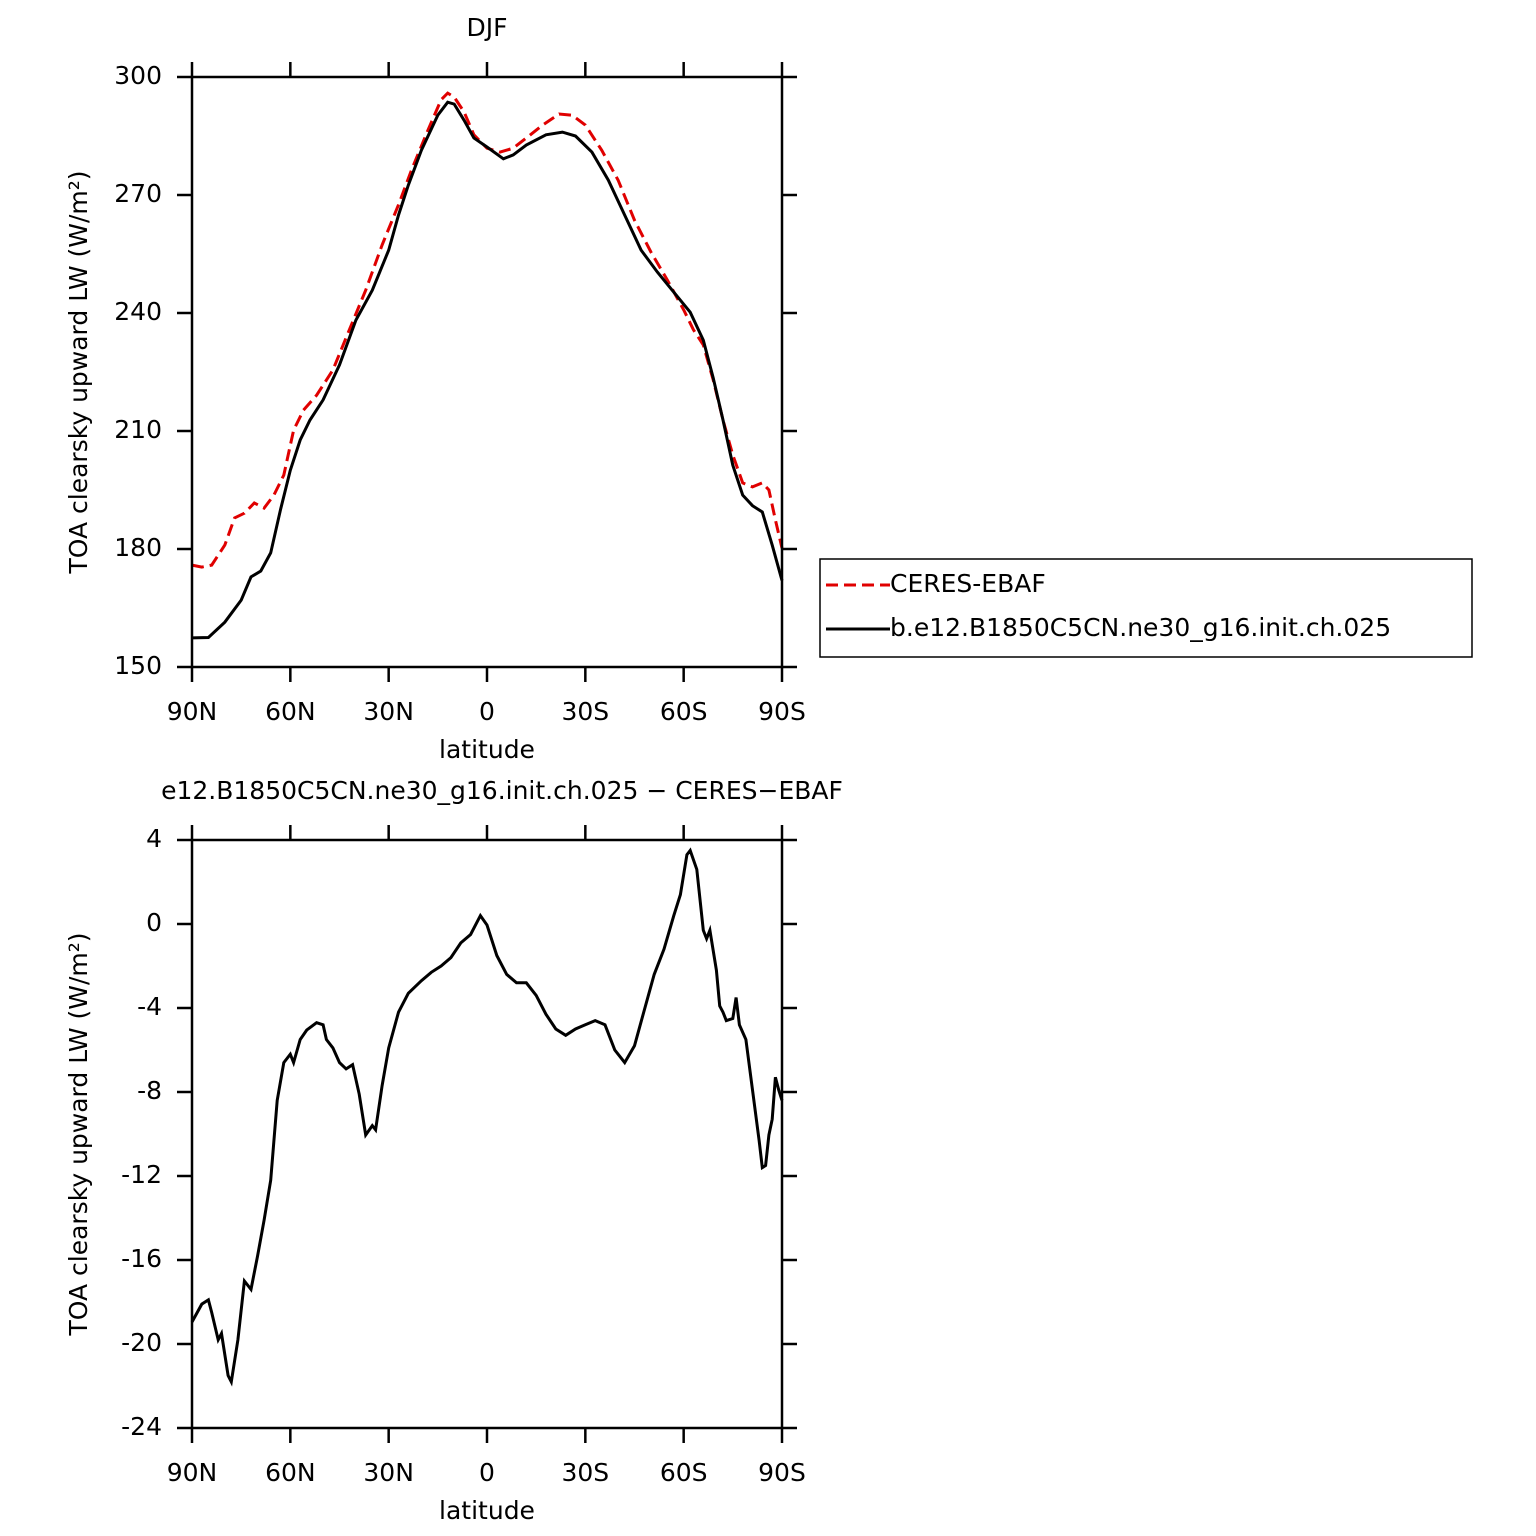  What do you see at coordinates (141, 1342) in the screenshot?
I see `y-tick-label: -20` at bounding box center [141, 1342].